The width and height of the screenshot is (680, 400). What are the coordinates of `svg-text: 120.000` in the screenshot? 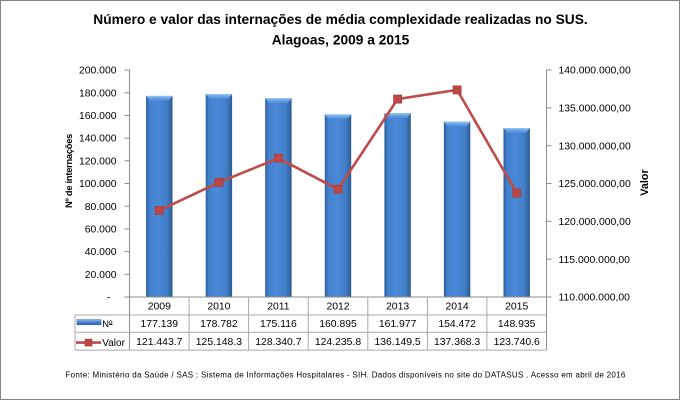 It's located at (98, 161).